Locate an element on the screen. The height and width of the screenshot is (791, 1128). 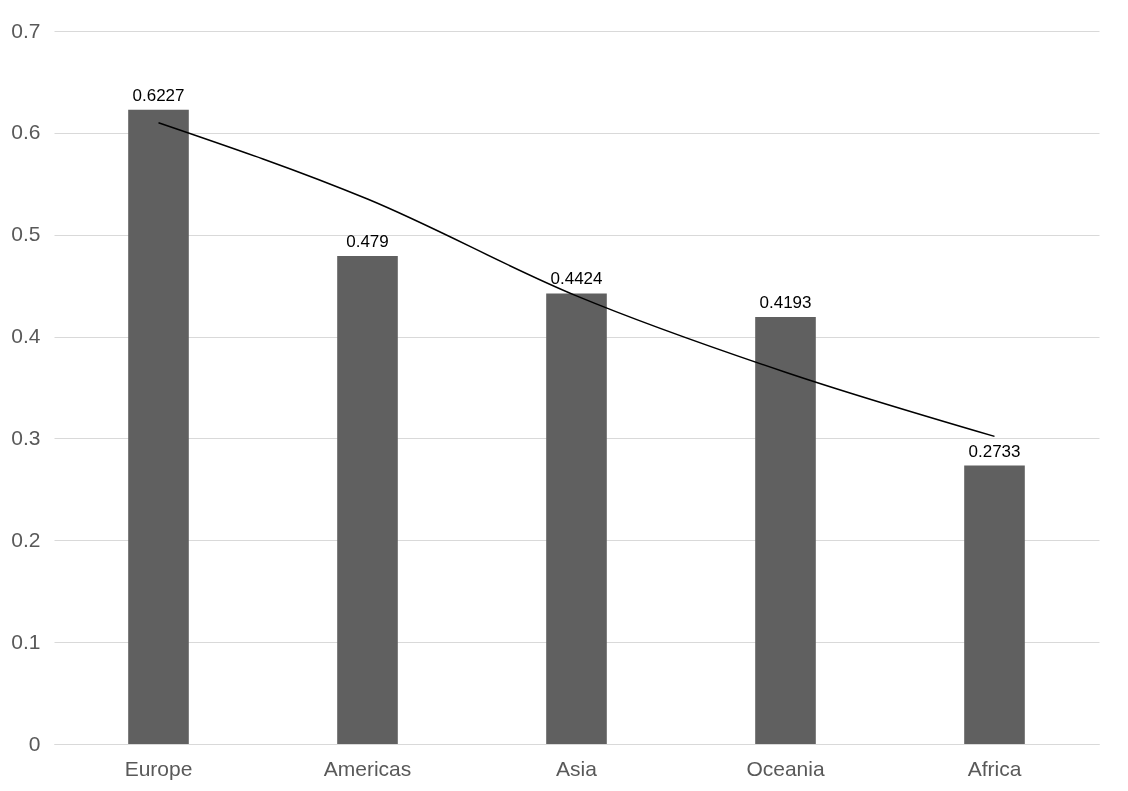
y-tick-label: 0.4 is located at coordinates (26, 336).